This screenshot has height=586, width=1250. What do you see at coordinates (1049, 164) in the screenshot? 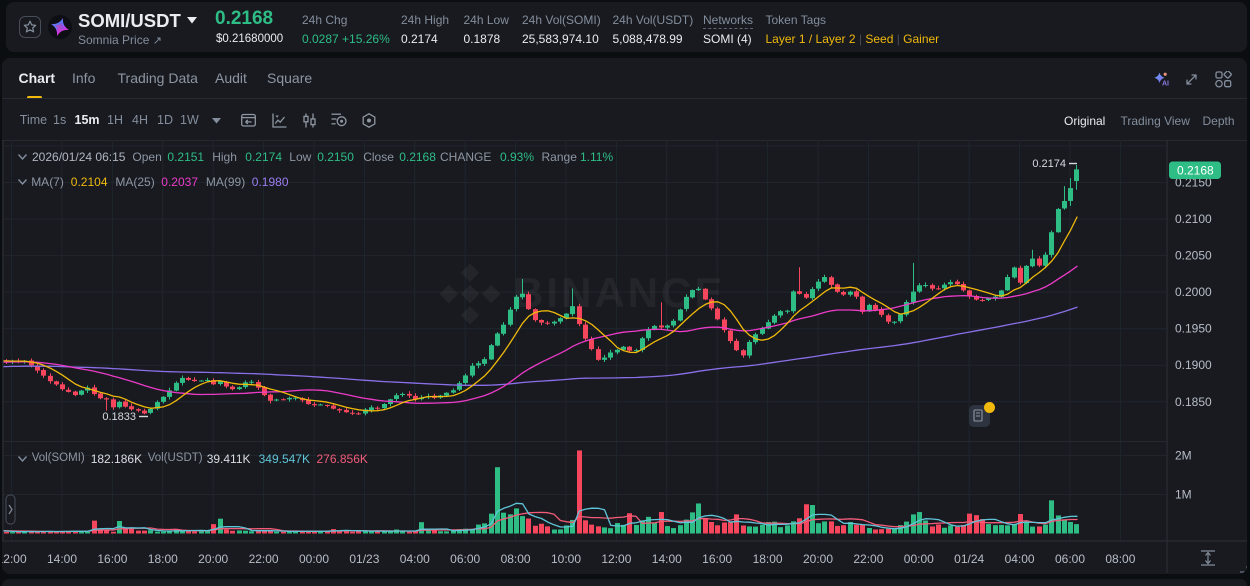
I see `svg-text: 0.2174` at bounding box center [1049, 164].